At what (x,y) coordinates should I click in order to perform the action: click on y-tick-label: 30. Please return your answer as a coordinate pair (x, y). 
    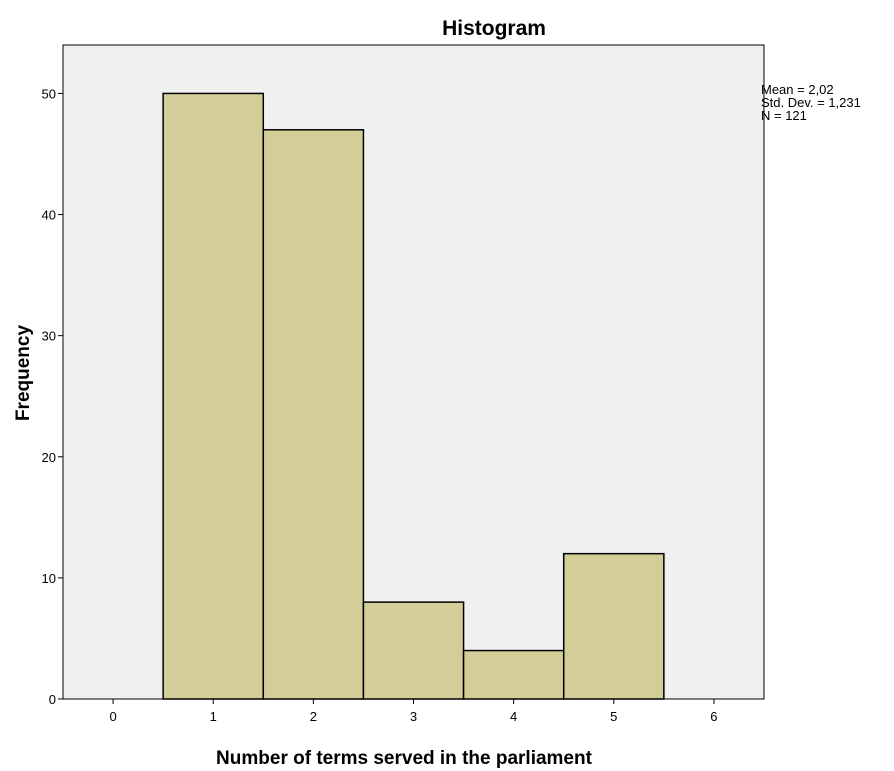
    Looking at the image, I should click on (49, 336).